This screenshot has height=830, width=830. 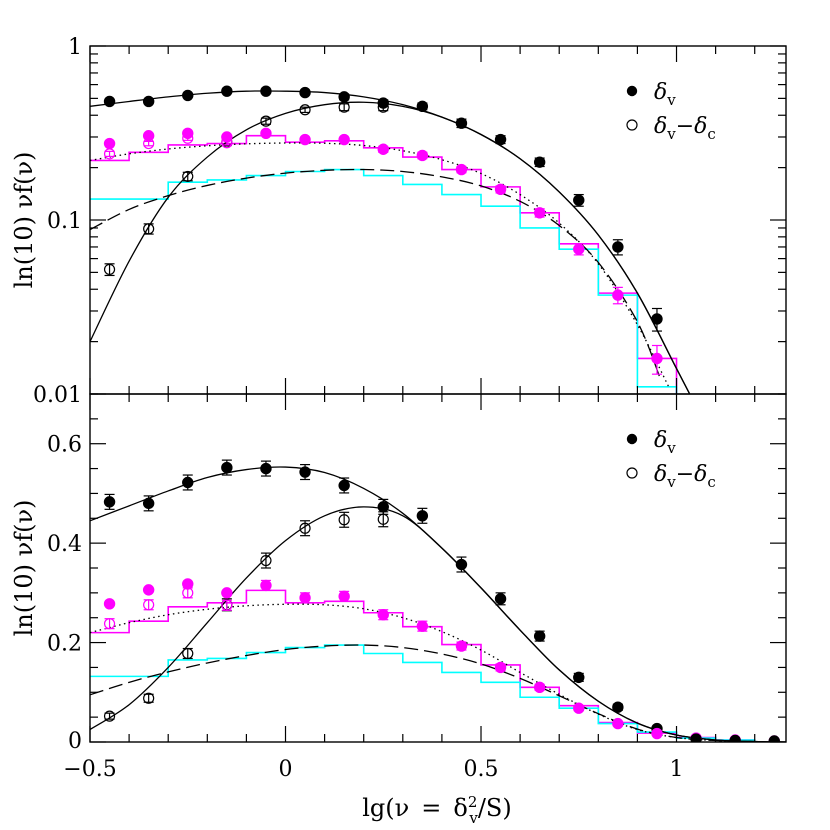 I want to click on y-tick-label: 0.4, so click(x=64, y=544).